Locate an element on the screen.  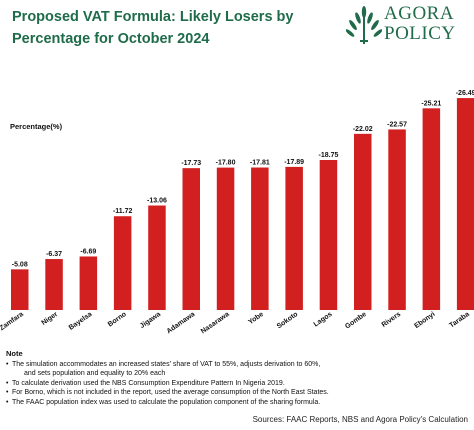
data-label: -26.49 is located at coordinates (465, 93).